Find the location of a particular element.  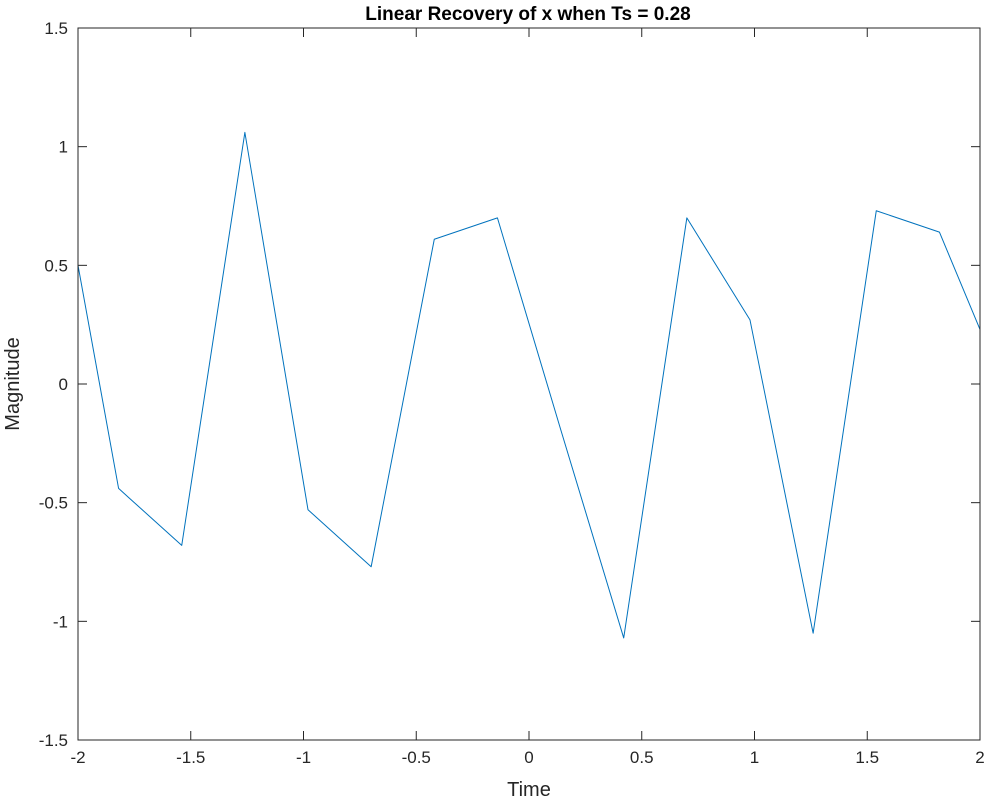

y-tick-labels: -1.5 -1 -0.5 0 0.5 1 1.5 is located at coordinates (53, 384).